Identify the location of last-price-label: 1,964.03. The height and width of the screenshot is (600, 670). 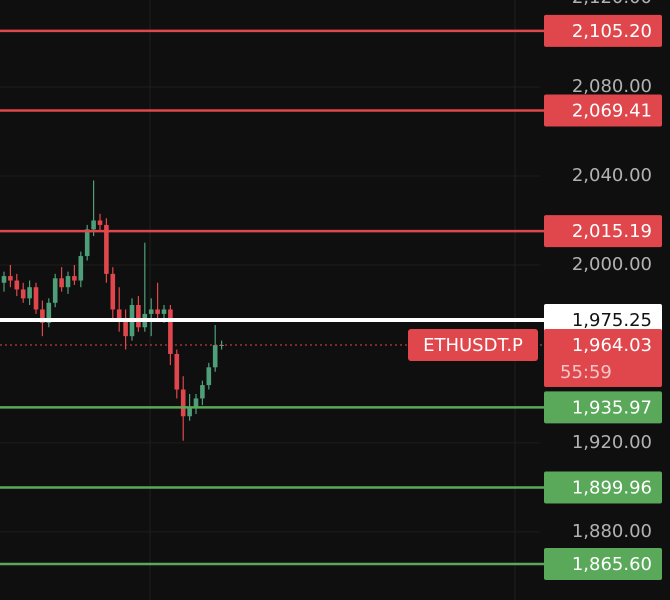
(612, 345).